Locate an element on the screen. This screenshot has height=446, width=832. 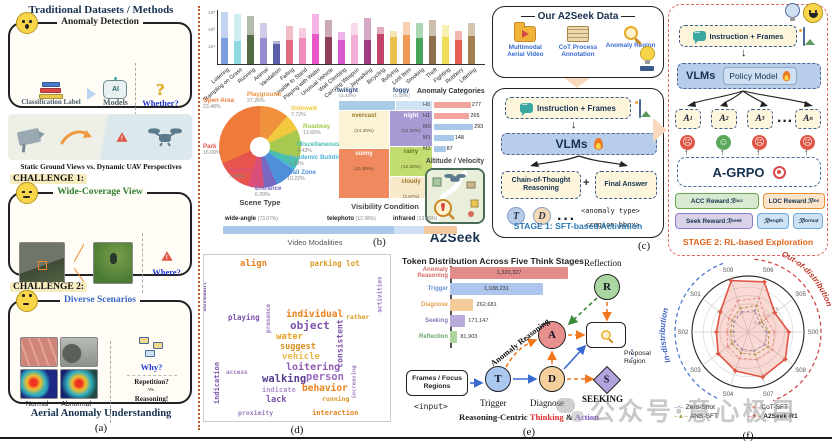
treemap-pct: (12.35%) is located at coordinates (411, 167).